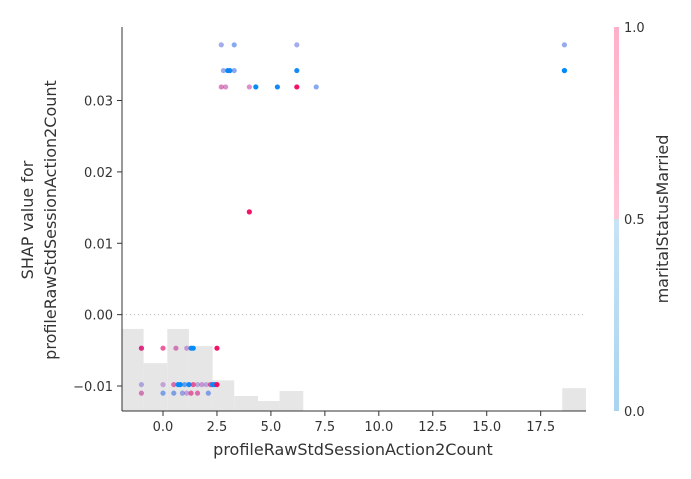 The image size is (691, 479). What do you see at coordinates (353, 449) in the screenshot?
I see `x-axis-title: profileRawStdSessionAction2Count` at bounding box center [353, 449].